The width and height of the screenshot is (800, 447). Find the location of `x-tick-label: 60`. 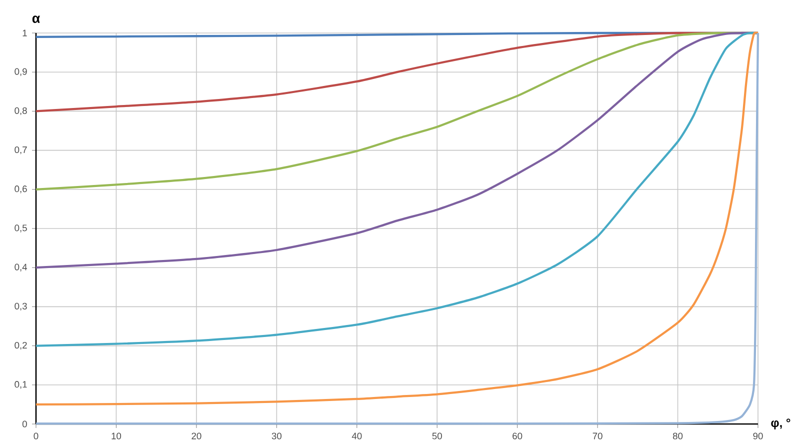

x-tick-label: 60 is located at coordinates (517, 436).